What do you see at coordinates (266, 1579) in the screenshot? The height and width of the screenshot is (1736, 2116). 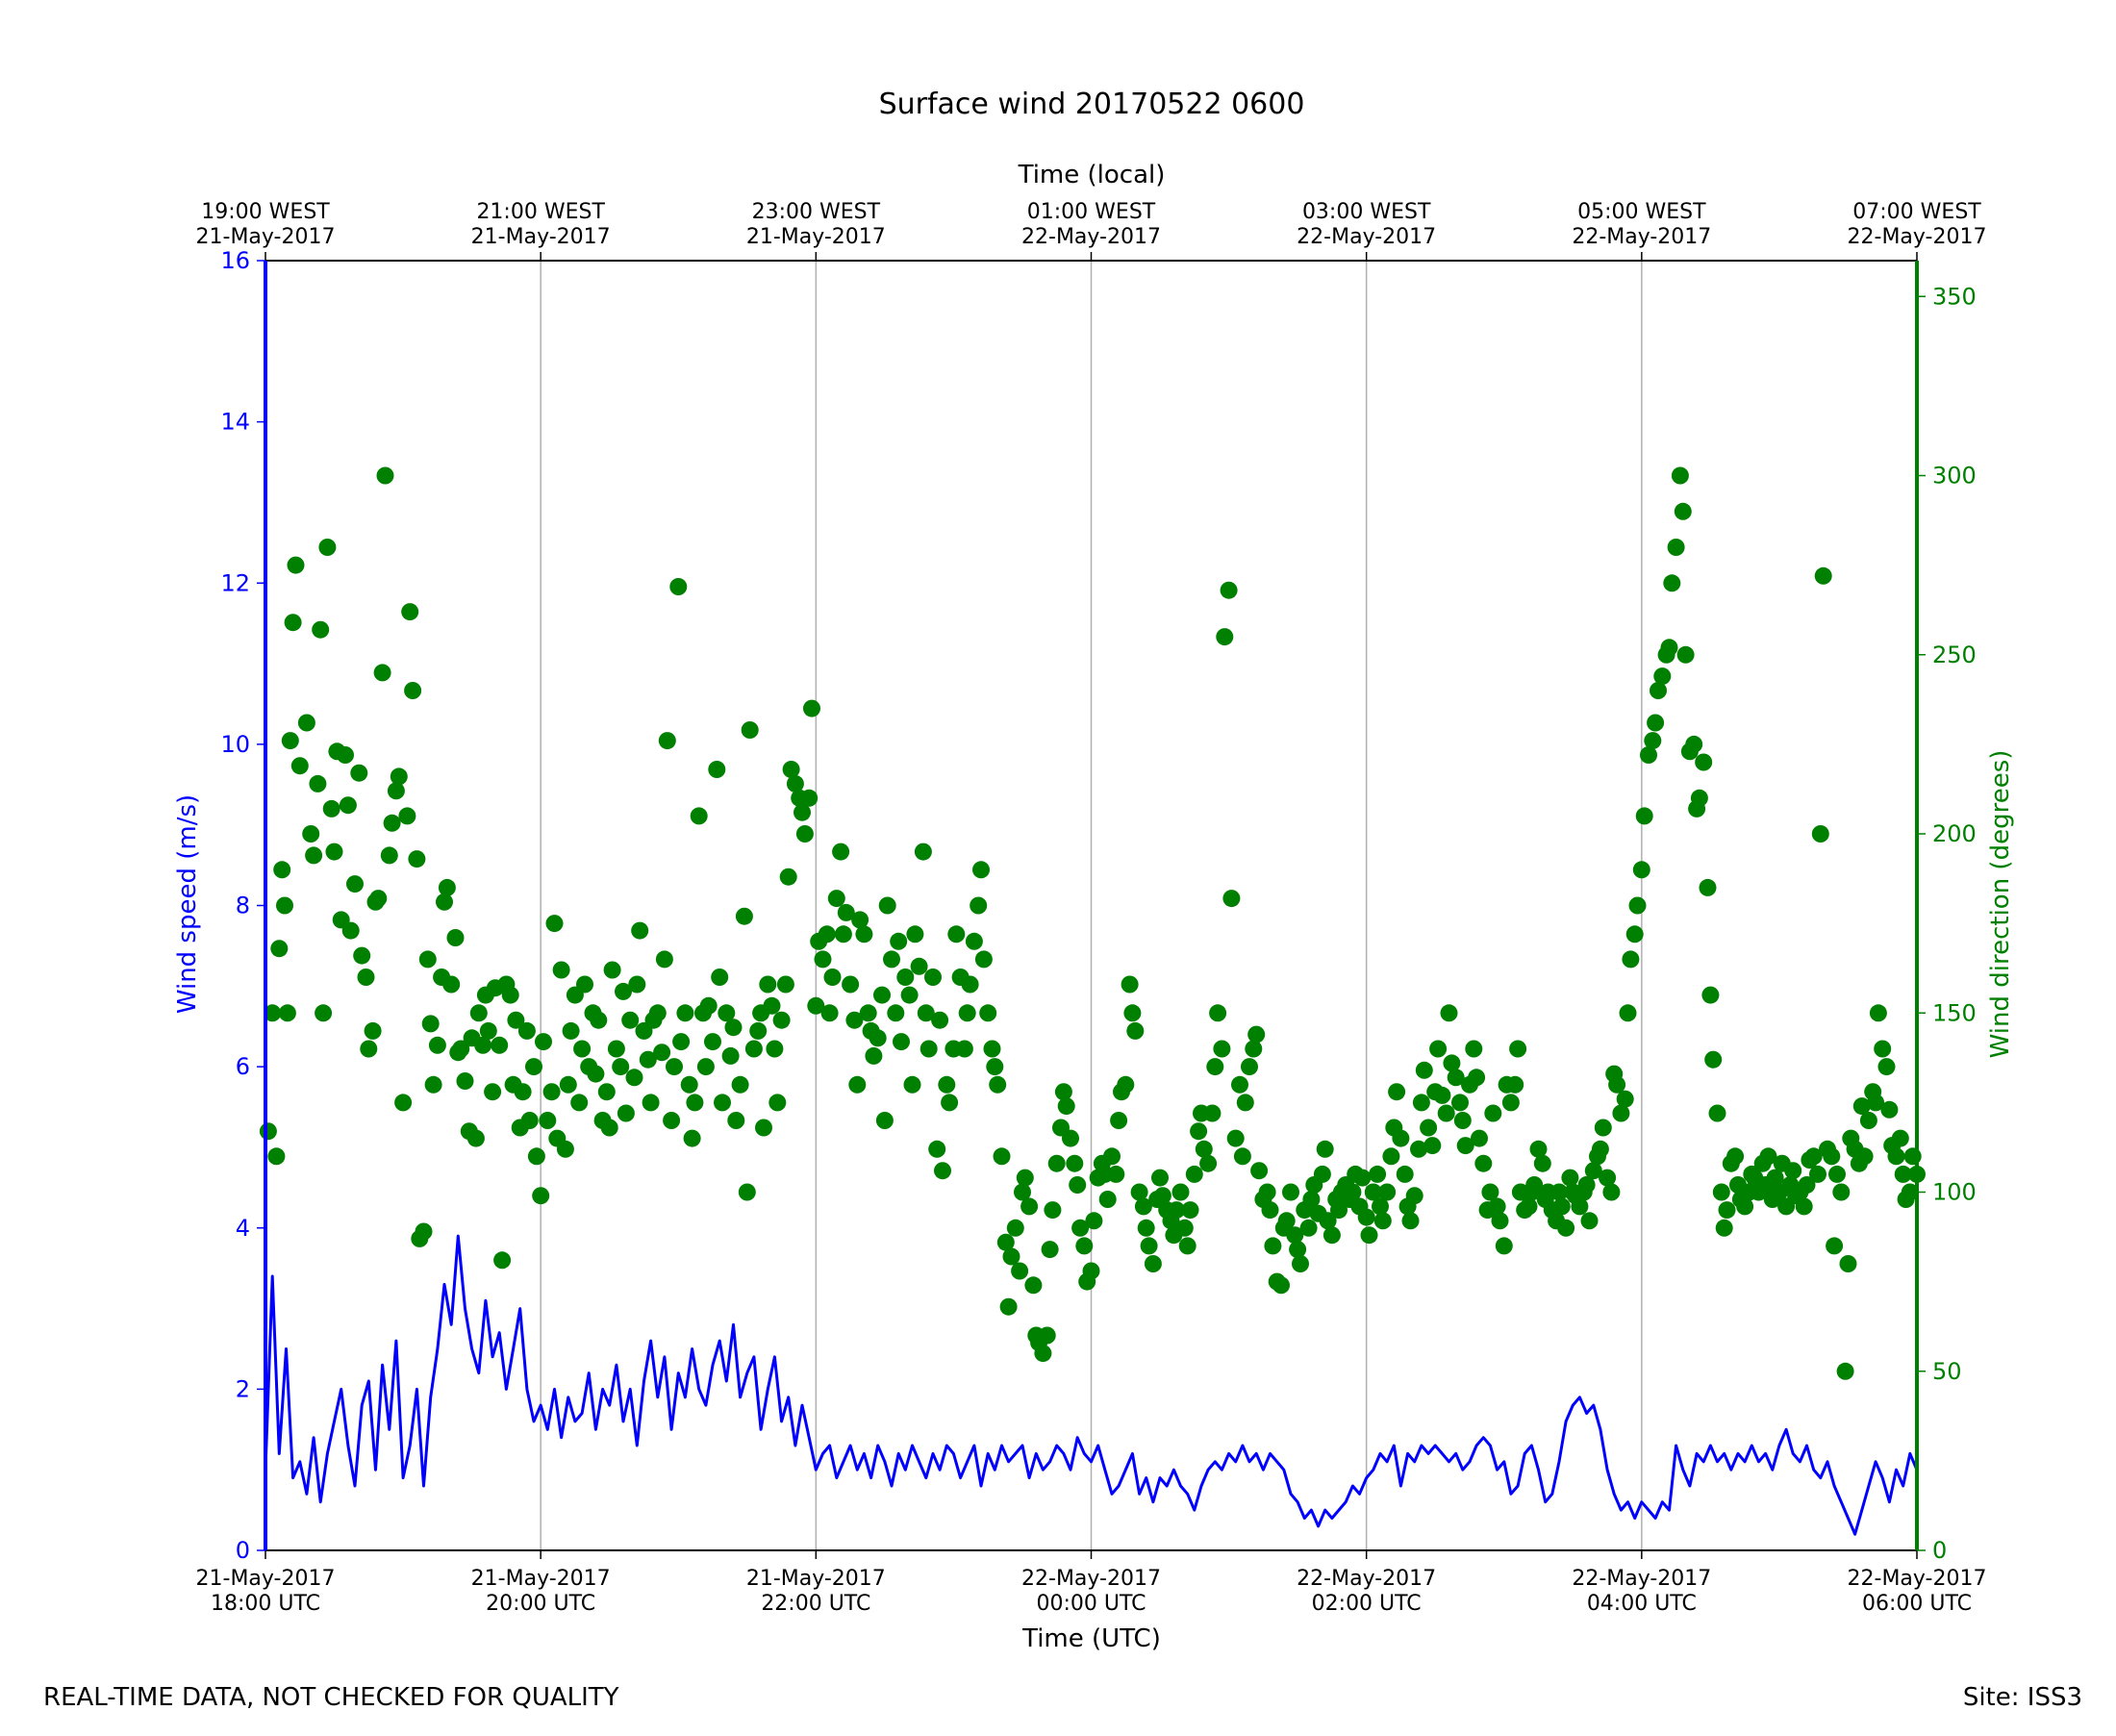 I see `bottom-tick-date: 21-May-2017` at bounding box center [266, 1579].